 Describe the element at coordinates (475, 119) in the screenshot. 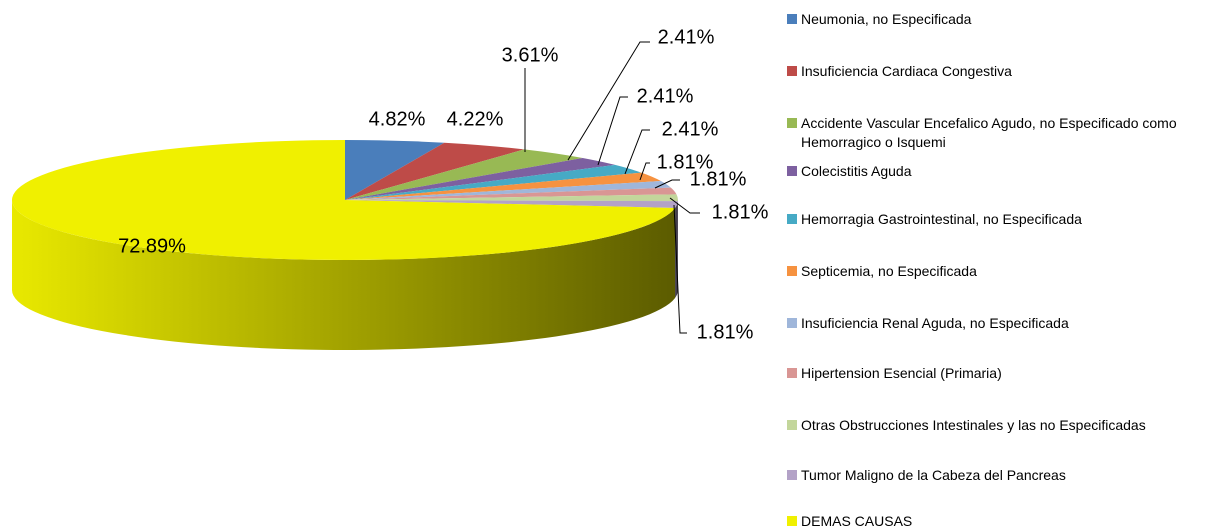

I see `data-label: 4.22%` at that location.